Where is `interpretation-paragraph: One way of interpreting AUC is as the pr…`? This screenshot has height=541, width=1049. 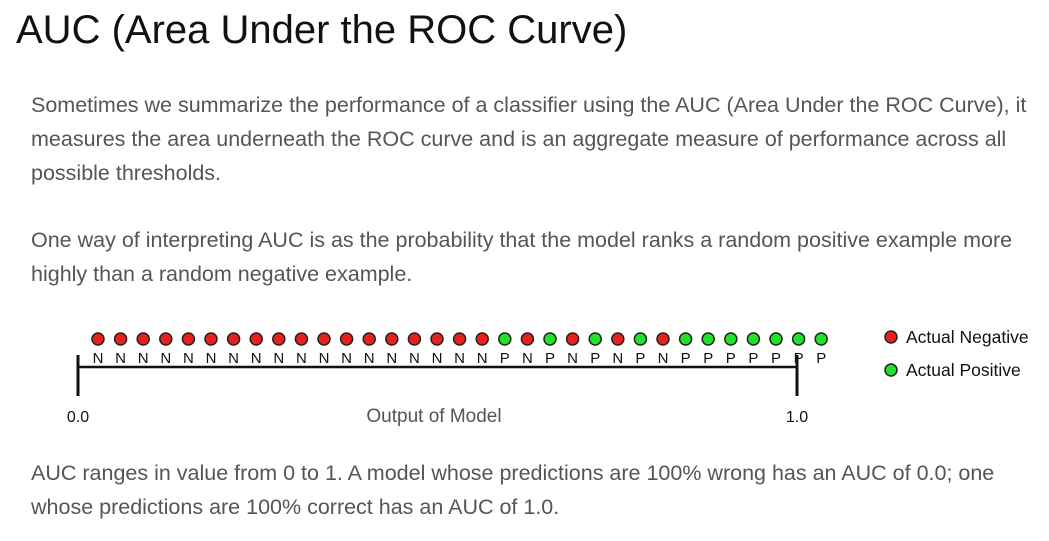 interpretation-paragraph: One way of interpreting AUC is as the pr… is located at coordinates (522, 257).